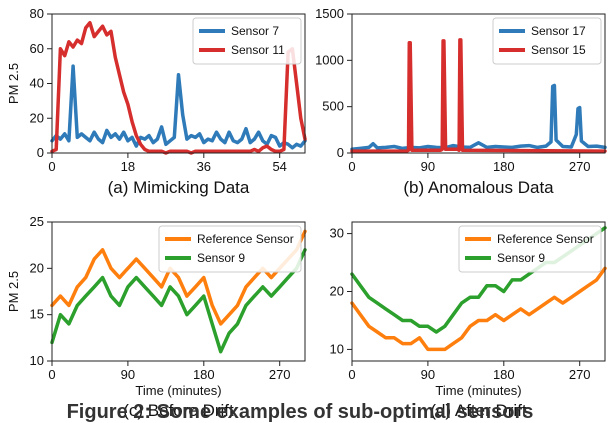  I want to click on panel-caption: (b) Anomalous Data, so click(478, 187).